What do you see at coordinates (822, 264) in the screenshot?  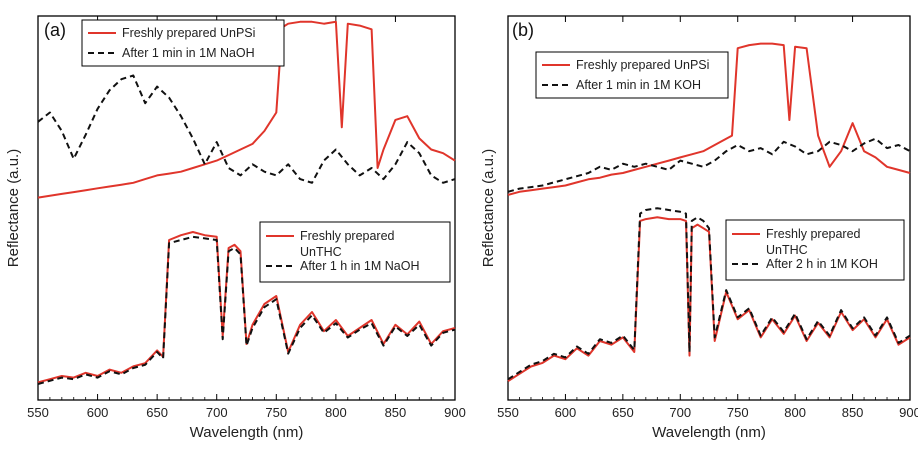 I see `legend-label: After 2 h in 1M KOH` at bounding box center [822, 264].